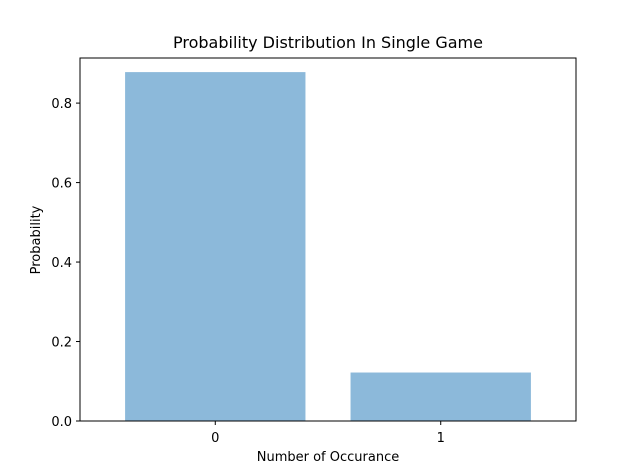 The width and height of the screenshot is (640, 473). Describe the element at coordinates (328, 42) in the screenshot. I see `chart-title: Probability Distribution In Single Game` at that location.